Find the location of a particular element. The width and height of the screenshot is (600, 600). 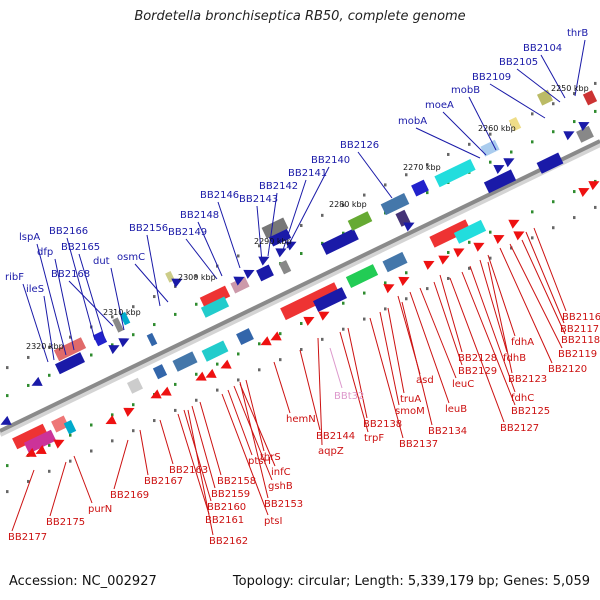

gene-label-ptsh: ptsH is located at coordinates (259, 461).